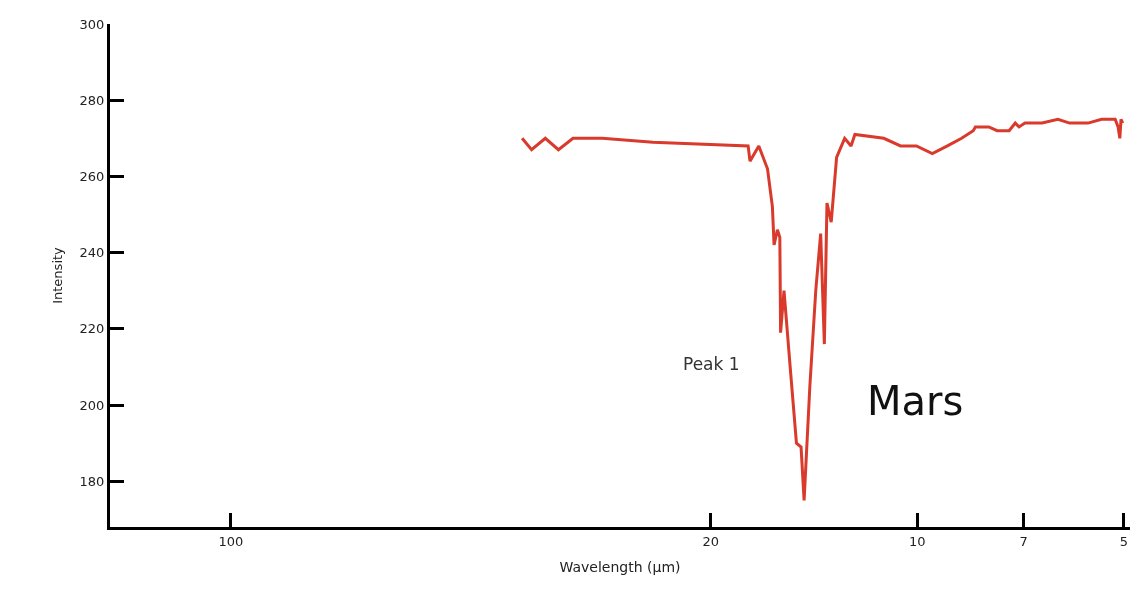  I want to click on x-tick-label: 5, so click(1124, 541).